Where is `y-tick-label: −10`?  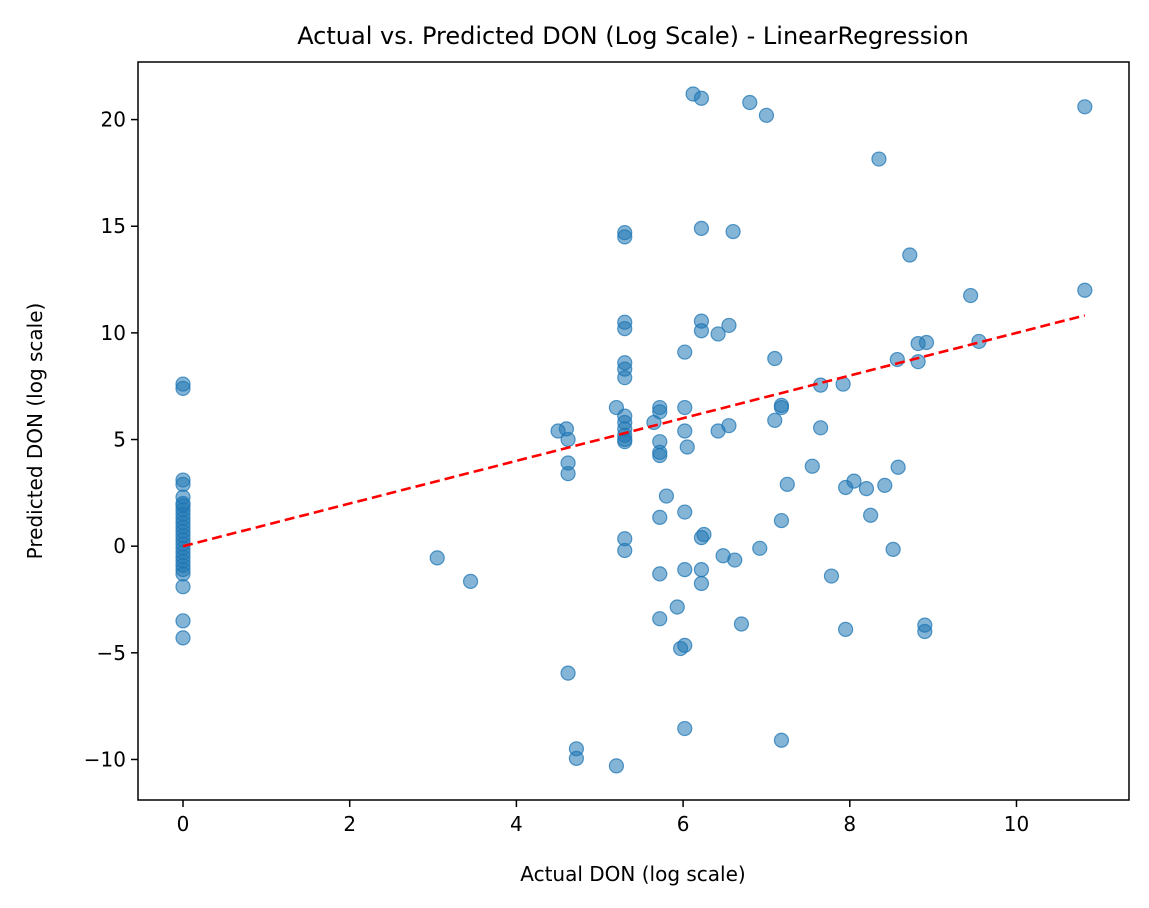 y-tick-label: −10 is located at coordinates (105, 759).